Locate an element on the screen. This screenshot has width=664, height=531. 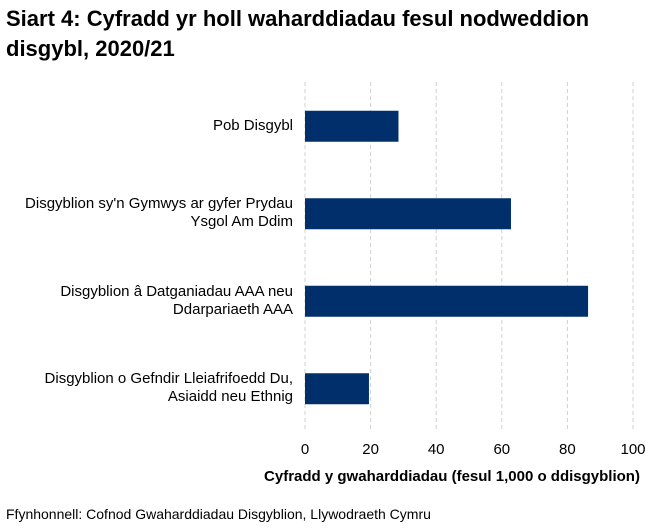
x-tick-label: 100 is located at coordinates (633, 449).